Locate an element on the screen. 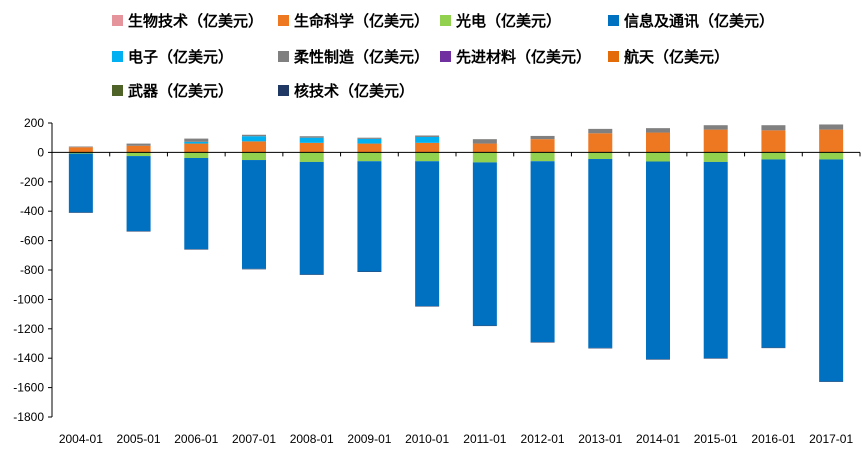 The height and width of the screenshot is (456, 862). x-tick-label: 2011-01 is located at coordinates (484, 439).